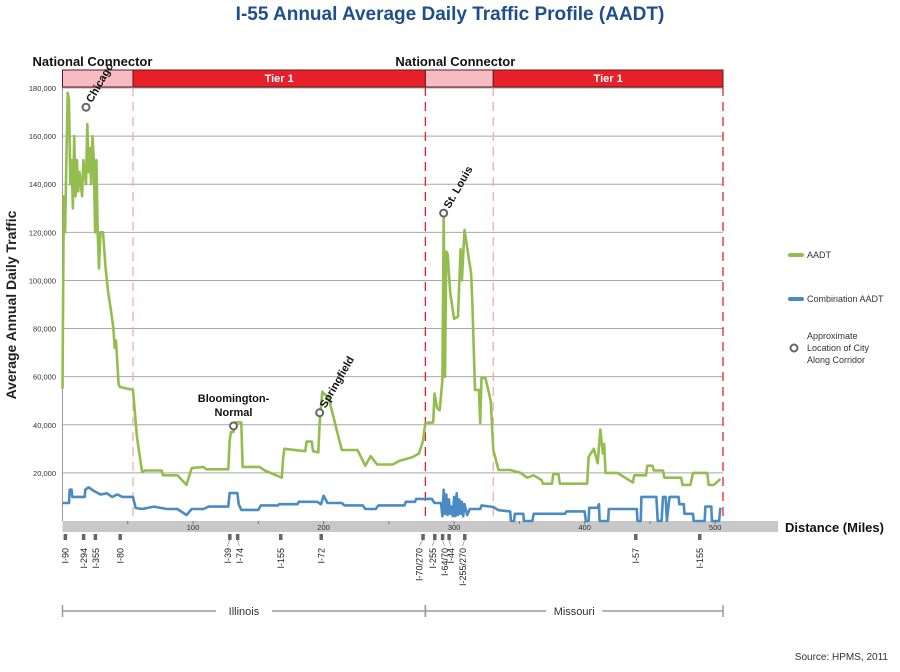  I want to click on state-label: Missouri, so click(574, 612).